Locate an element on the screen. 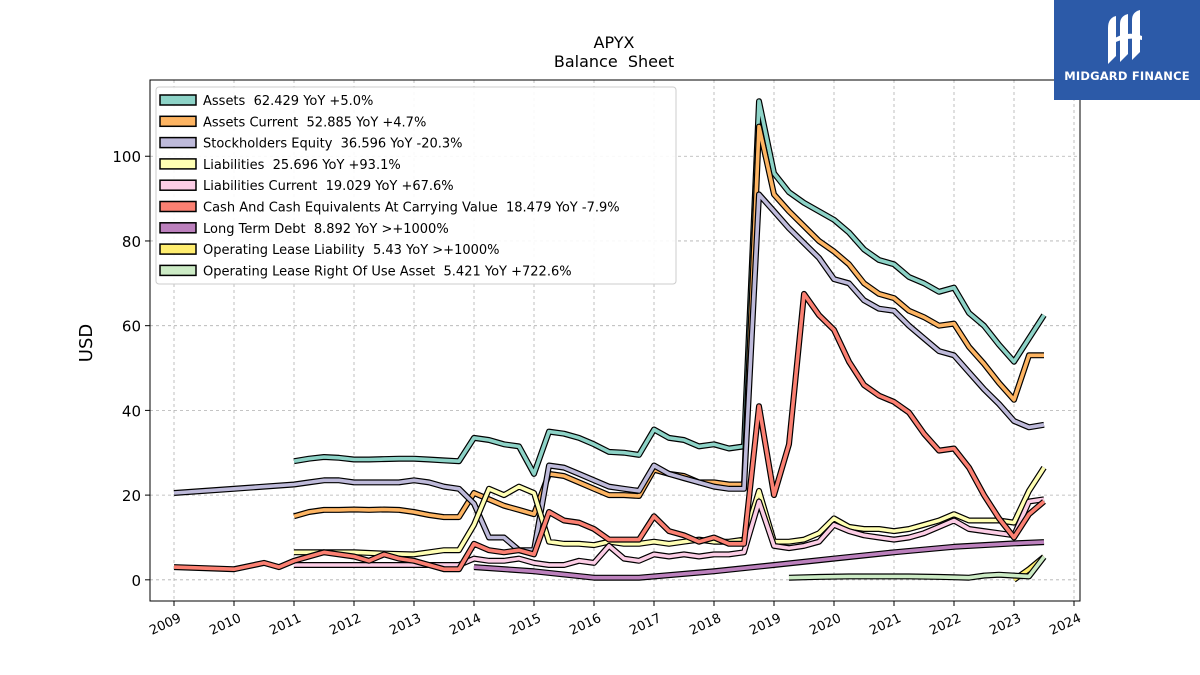 Image resolution: width=1200 pixels, height=675 pixels. y-tick-label: 20 is located at coordinates (131, 496).